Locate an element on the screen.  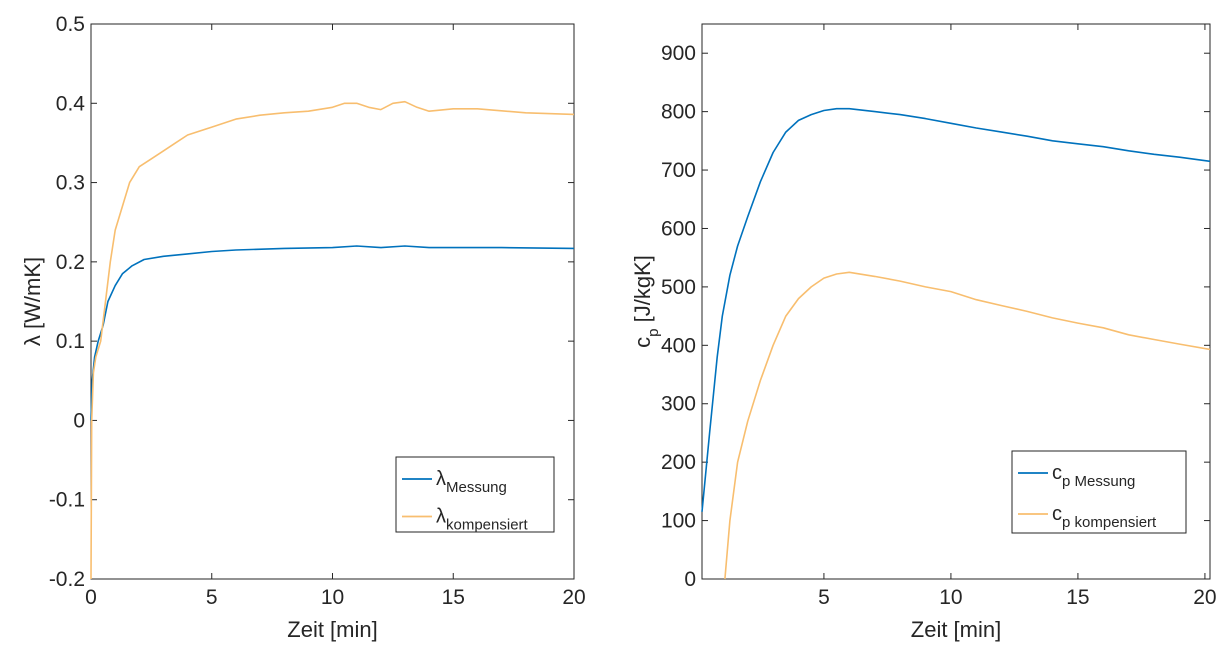
legend-entry-subscript: kompensiert is located at coordinates (487, 525).